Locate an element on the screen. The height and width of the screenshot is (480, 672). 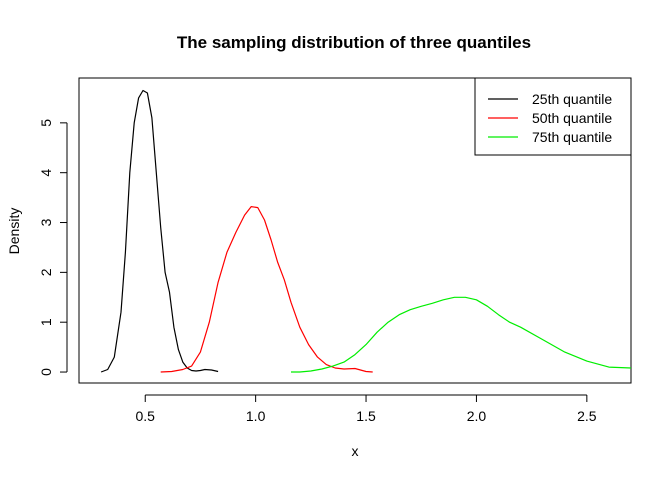
y-tick-label: 1 is located at coordinates (46, 322).